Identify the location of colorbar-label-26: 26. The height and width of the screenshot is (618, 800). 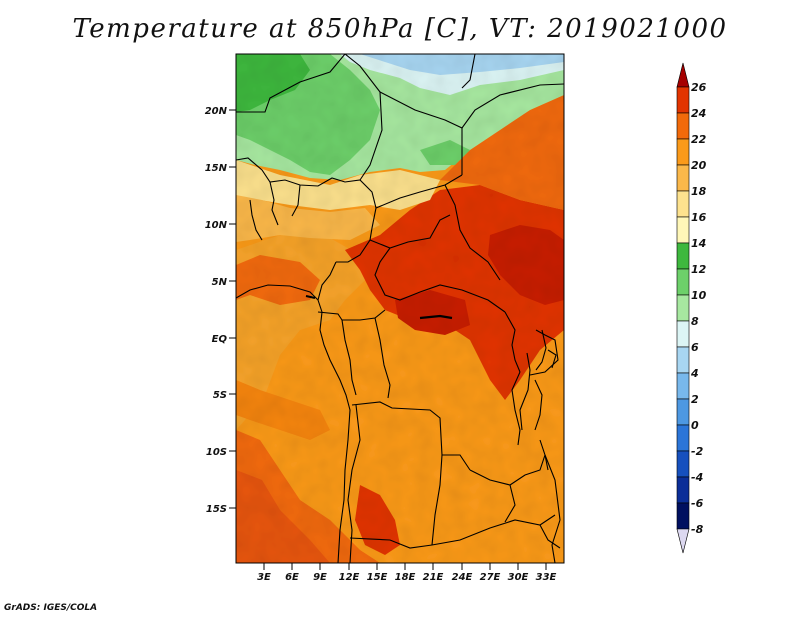
(699, 87).